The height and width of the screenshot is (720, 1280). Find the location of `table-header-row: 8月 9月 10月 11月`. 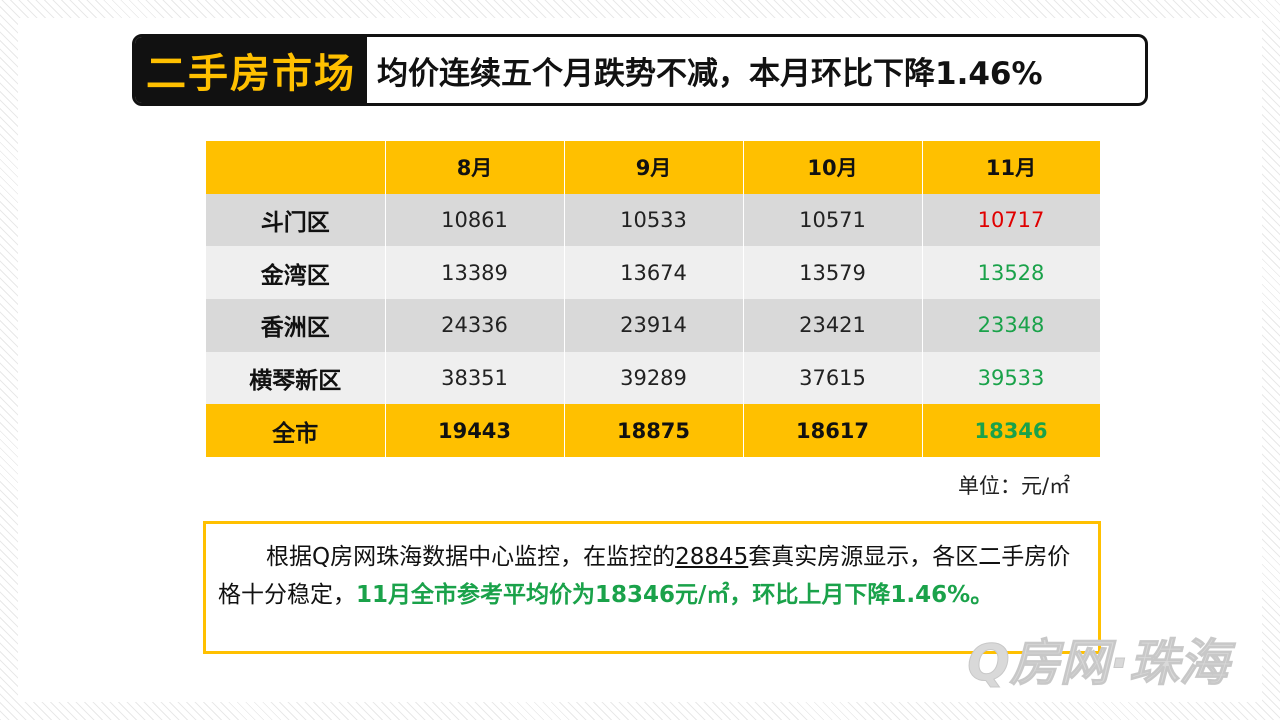

table-header-row: 8月 9月 10月 11月 is located at coordinates (653, 167).